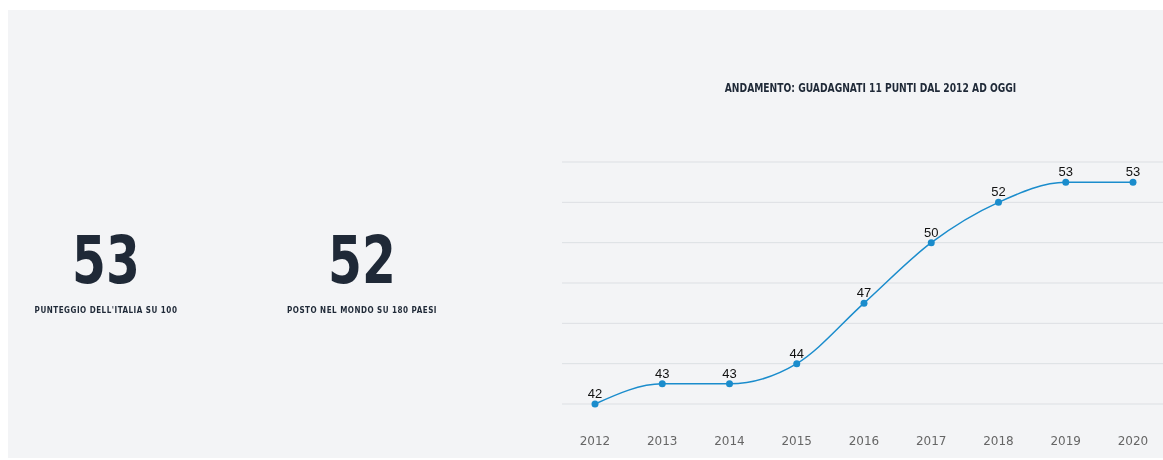  What do you see at coordinates (106, 310) in the screenshot?
I see `text: PUNTEGGIO DELL'ITALIA SU 100` at bounding box center [106, 310].